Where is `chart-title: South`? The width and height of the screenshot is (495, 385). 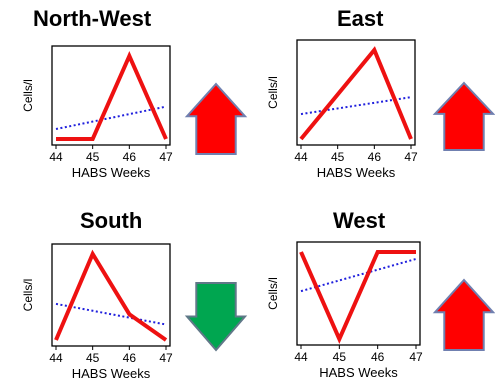
chart-title: South is located at coordinates (111, 220).